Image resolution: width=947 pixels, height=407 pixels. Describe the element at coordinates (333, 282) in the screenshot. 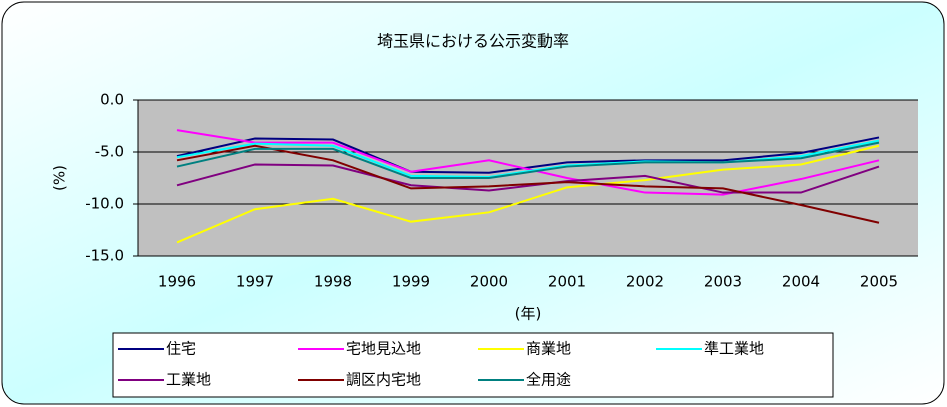

I see `x-tick-label: 1998` at that location.